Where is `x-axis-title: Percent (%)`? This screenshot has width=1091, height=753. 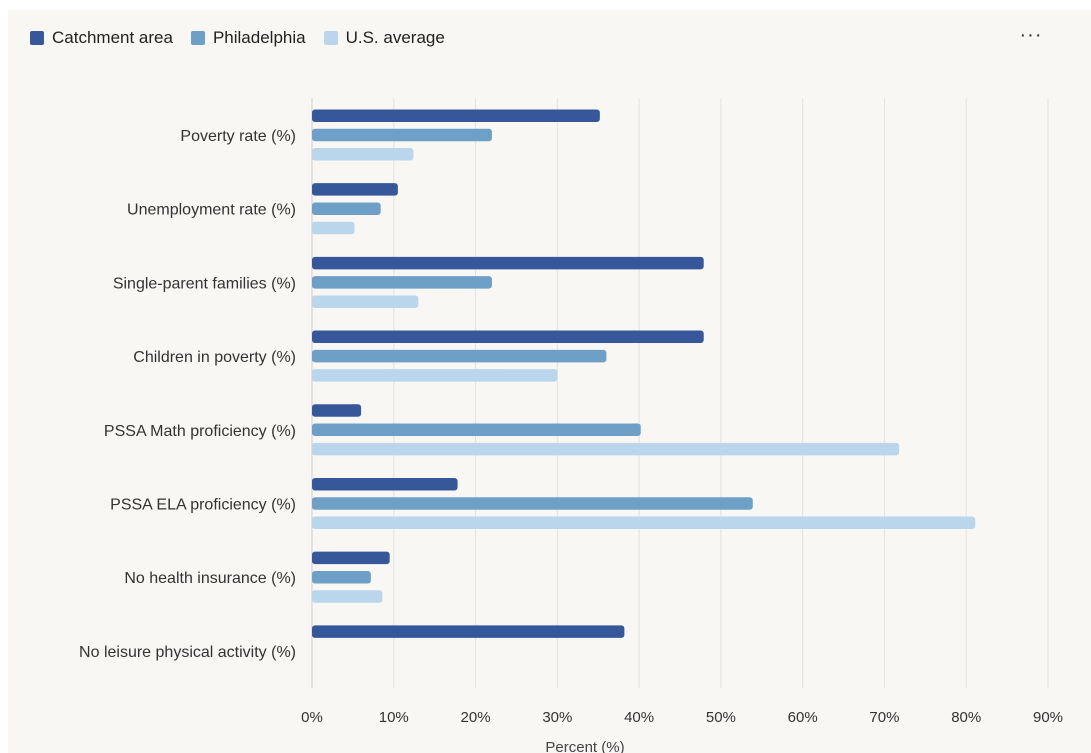 x-axis-title: Percent (%) is located at coordinates (584, 746).